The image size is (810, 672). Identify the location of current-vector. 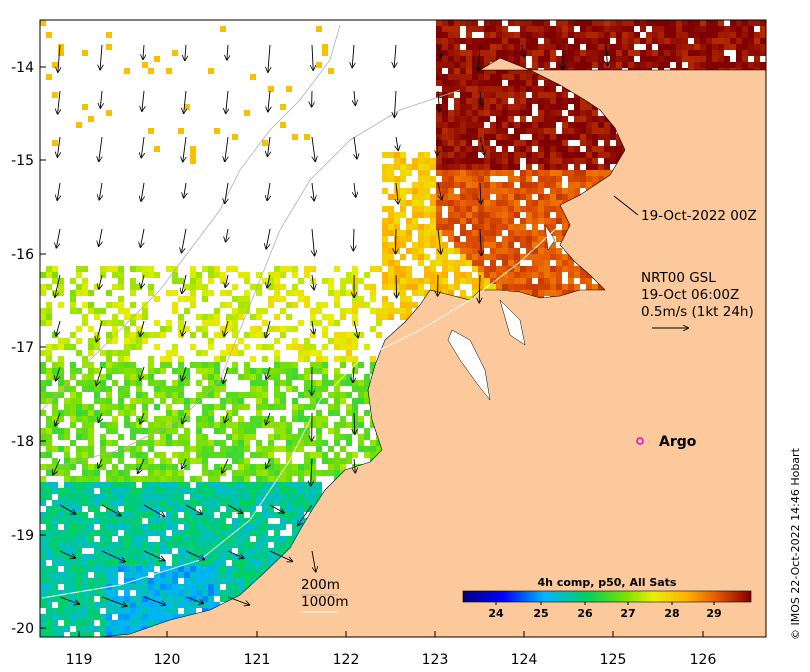
(396, 285).